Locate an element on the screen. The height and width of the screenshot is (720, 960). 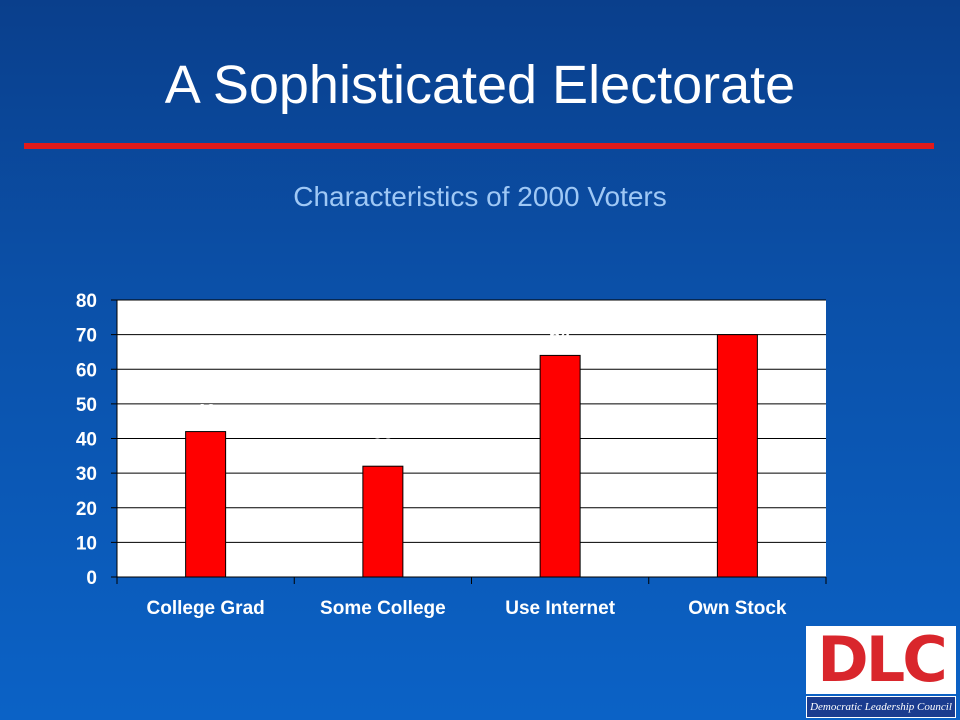
chart-subtitle: Characteristics of 2000 Voters is located at coordinates (480, 196).